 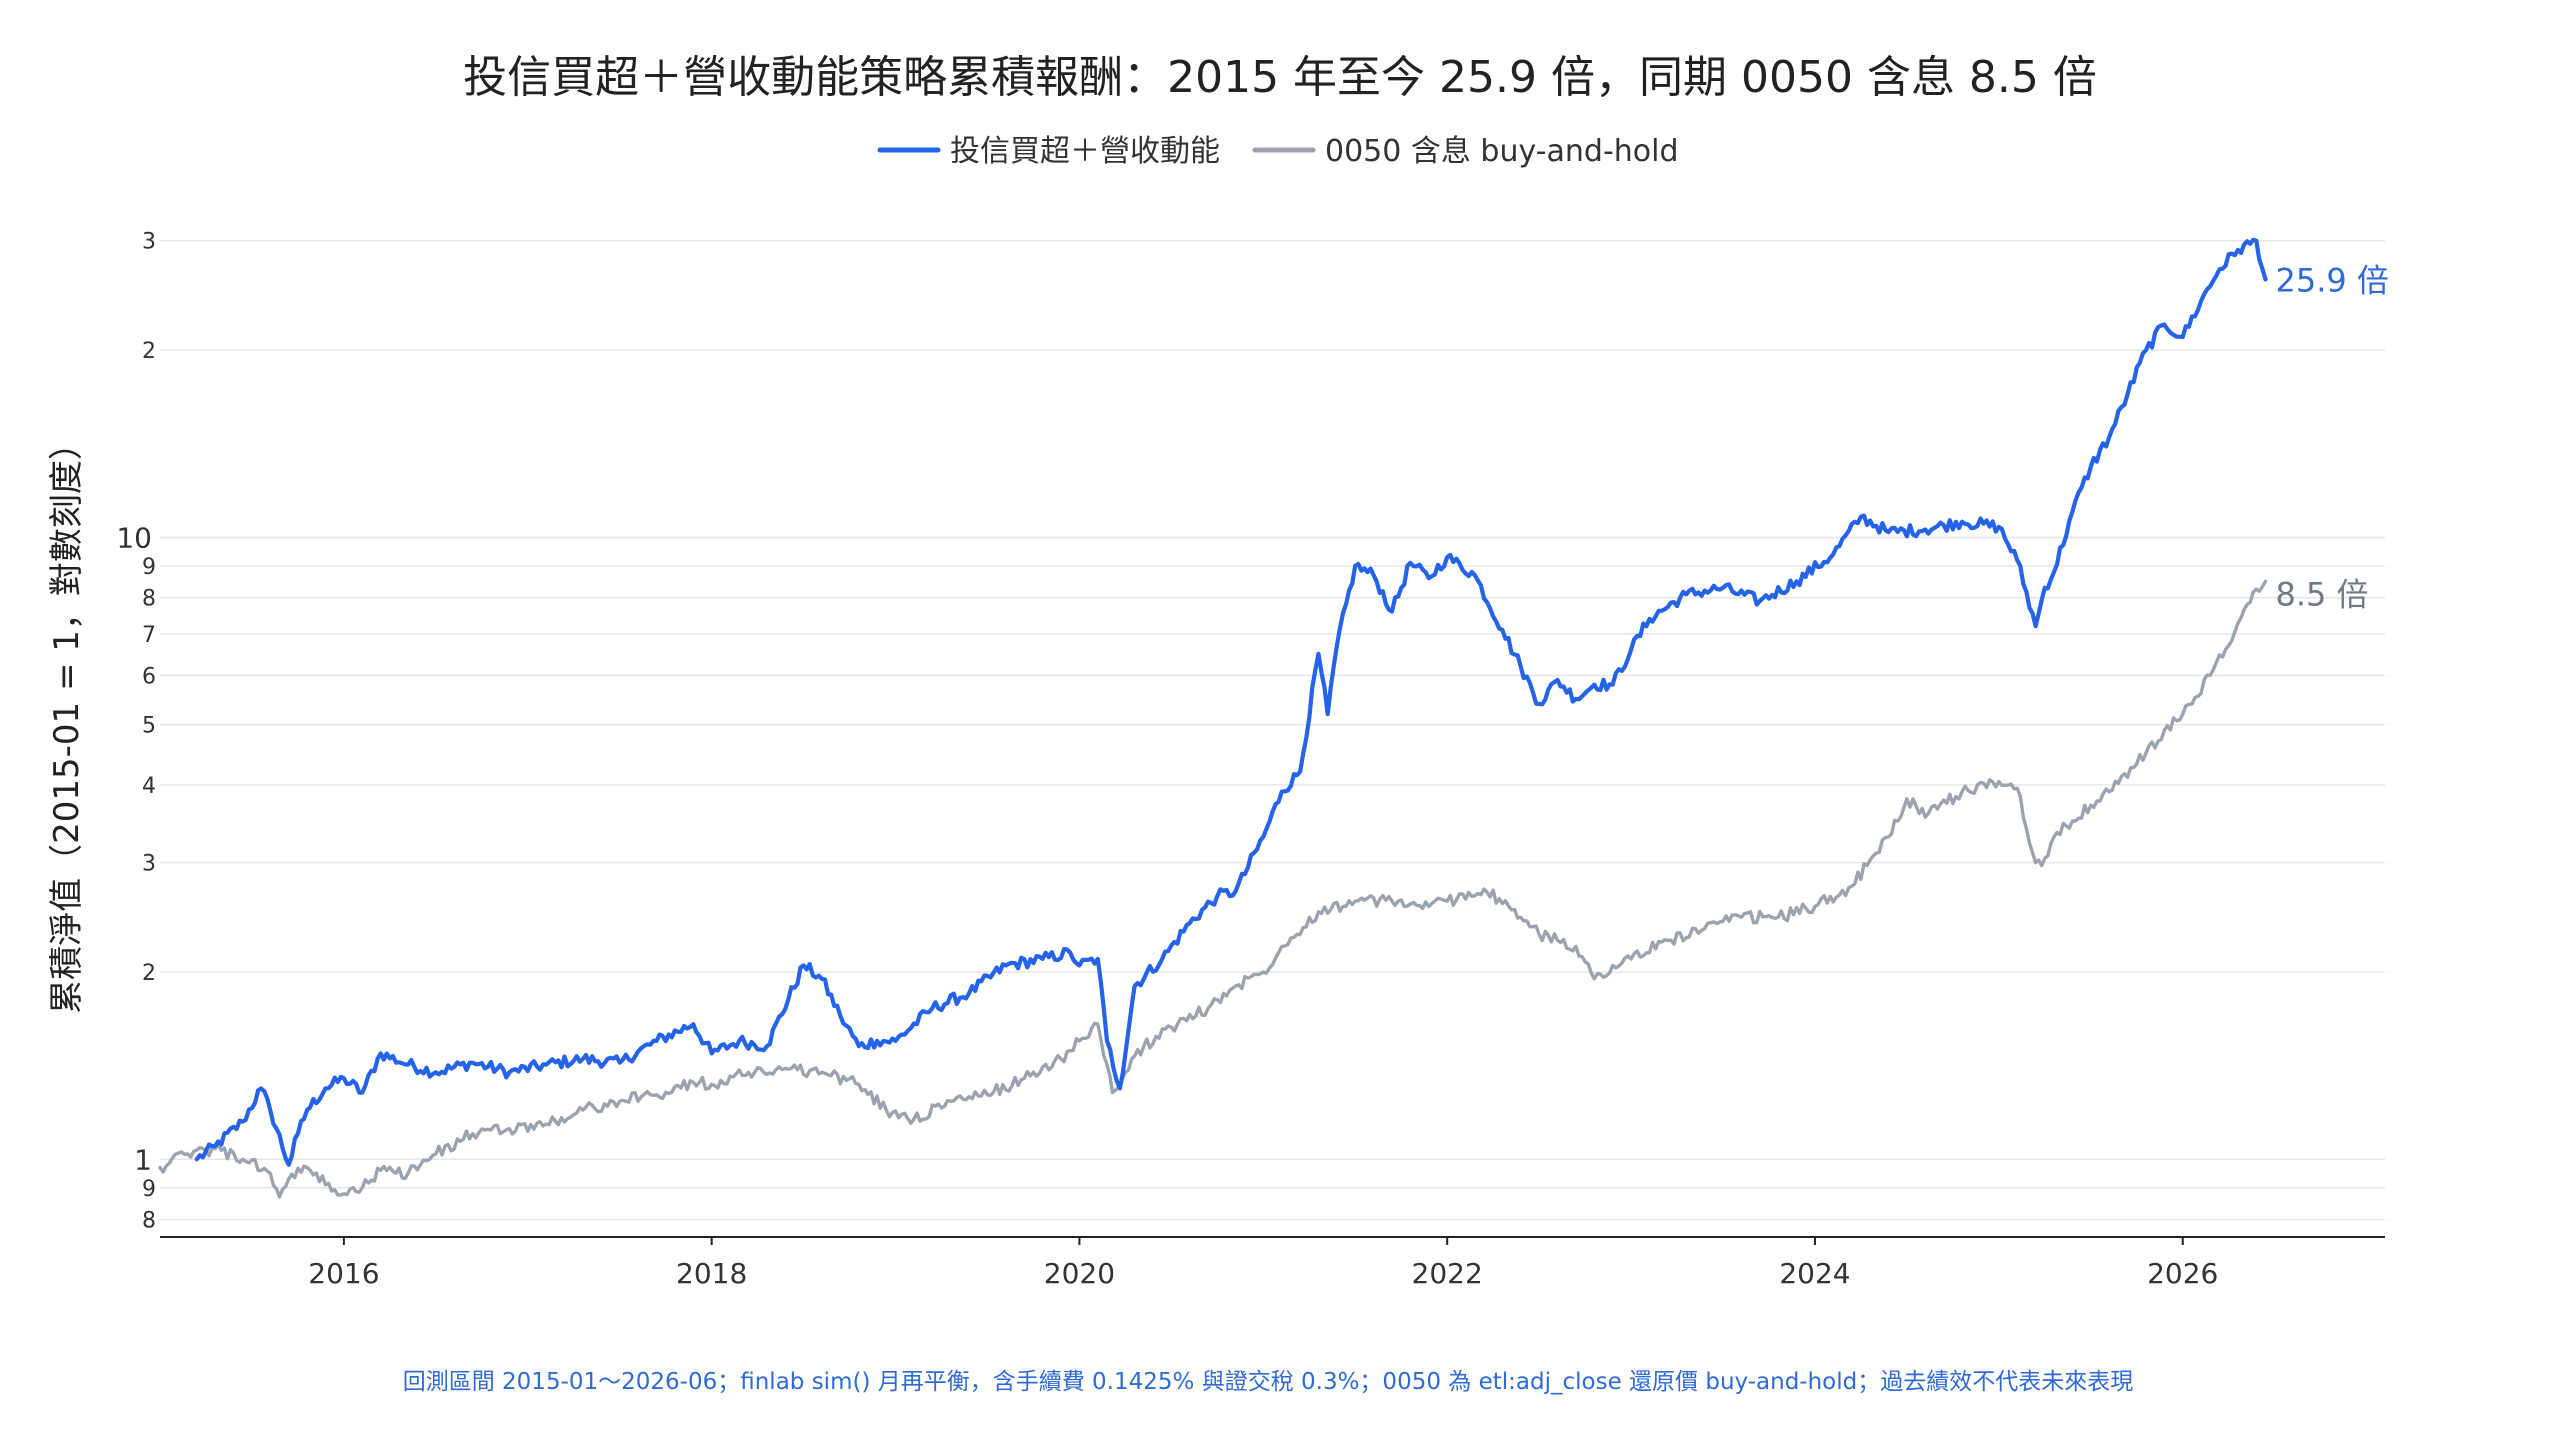 I want to click on x-tick-label: 2026, so click(x=2182, y=1273).